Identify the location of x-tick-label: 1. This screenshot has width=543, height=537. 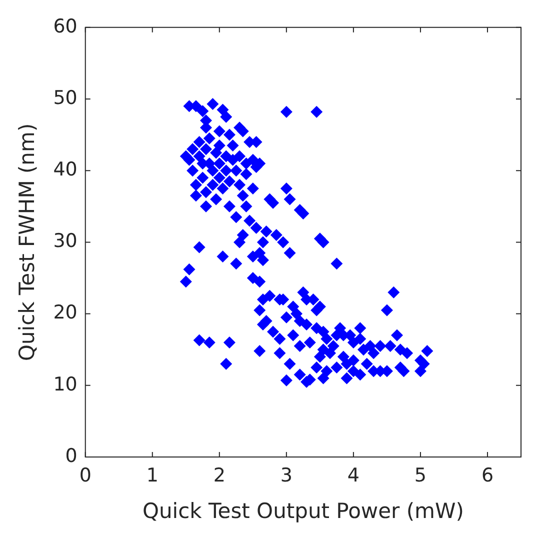
(152, 475).